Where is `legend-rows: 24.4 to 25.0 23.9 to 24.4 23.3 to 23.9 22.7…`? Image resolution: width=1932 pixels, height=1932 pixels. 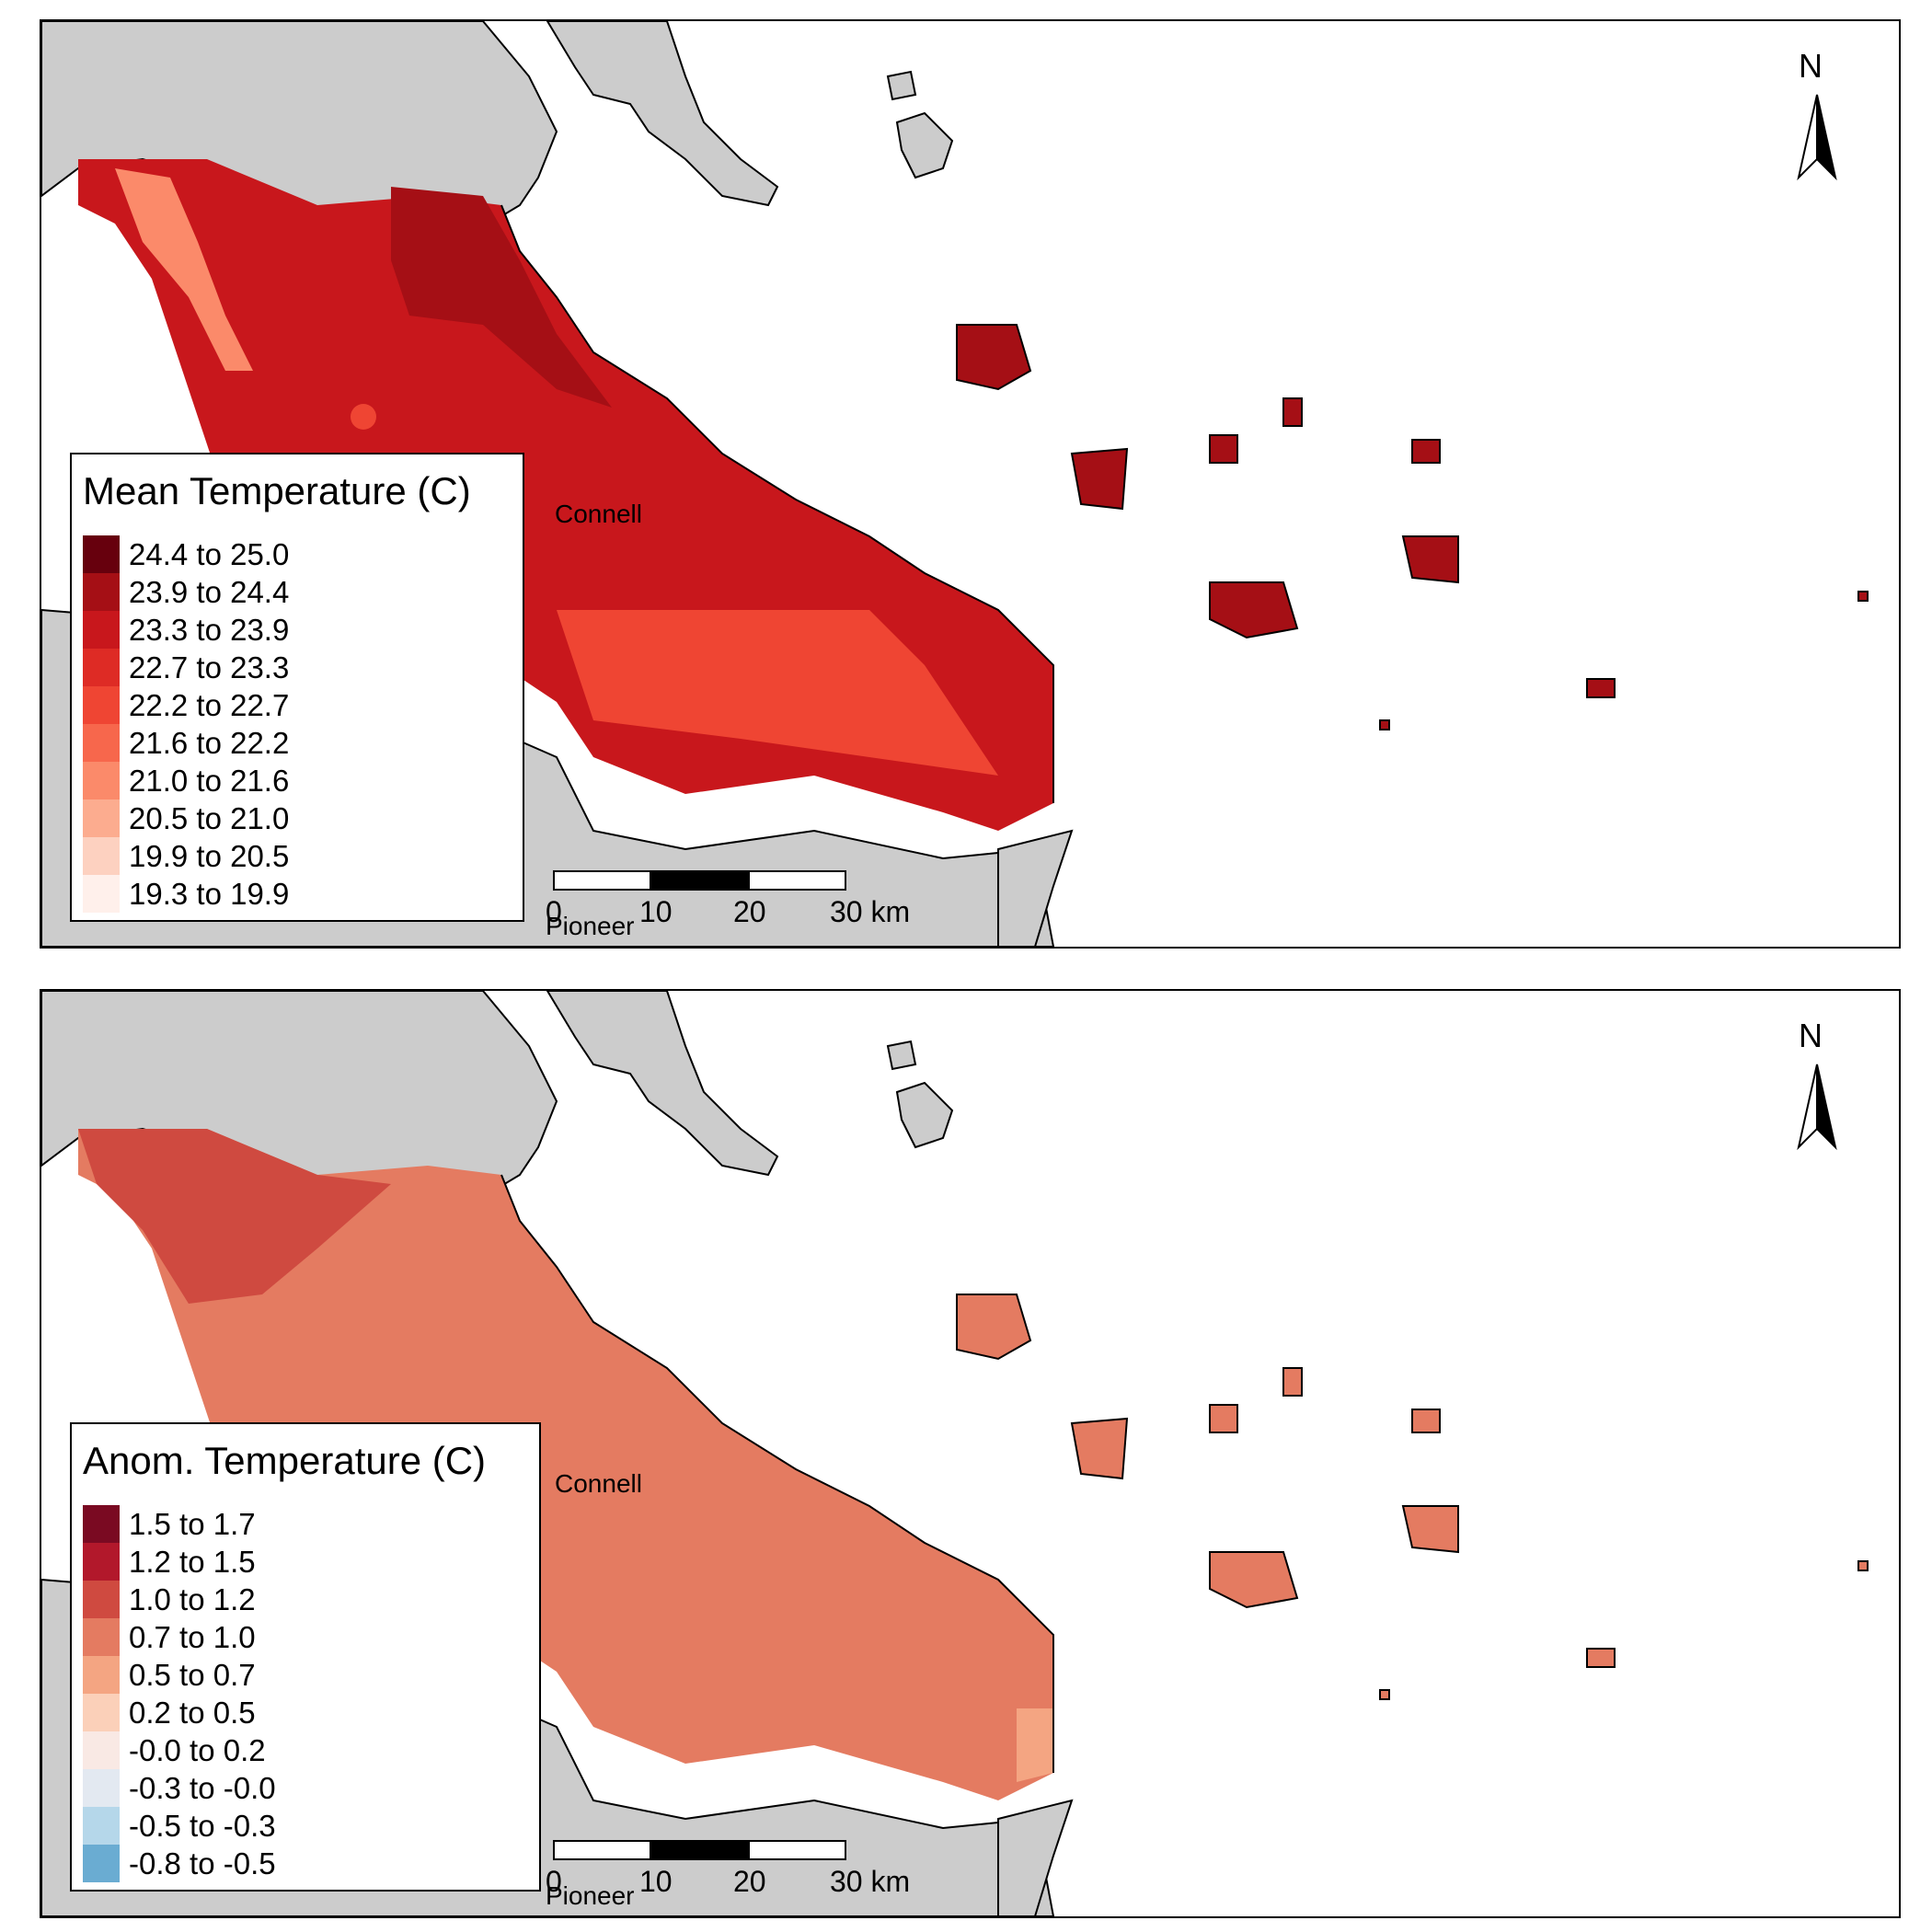 legend-rows: 24.4 to 25.0 23.9 to 24.4 23.3 to 23.9 22.7… is located at coordinates (303, 724).